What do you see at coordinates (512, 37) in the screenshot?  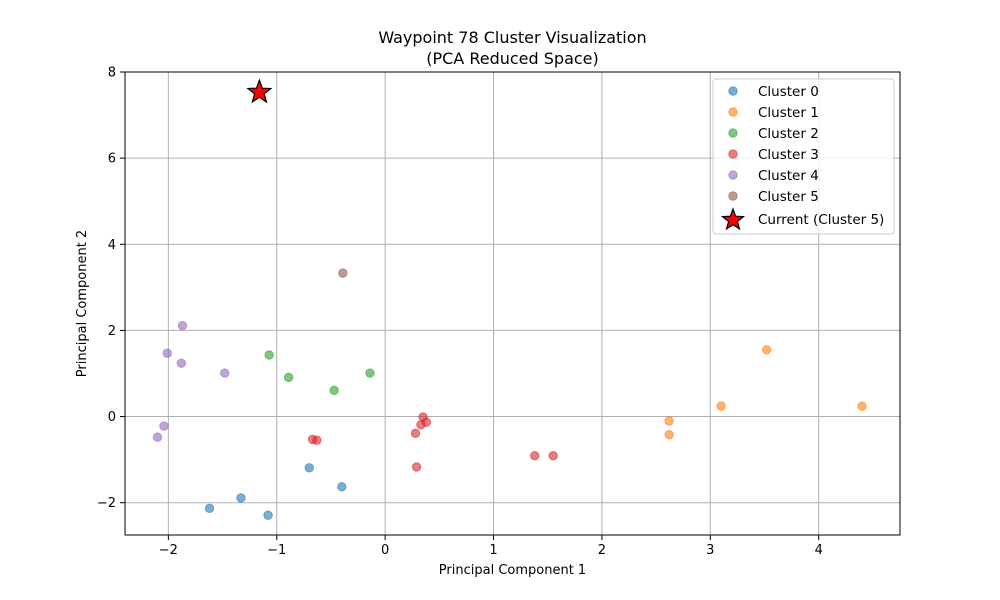 I see `chart-title-line-1: Waypoint 78 Cluster Visualization` at bounding box center [512, 37].